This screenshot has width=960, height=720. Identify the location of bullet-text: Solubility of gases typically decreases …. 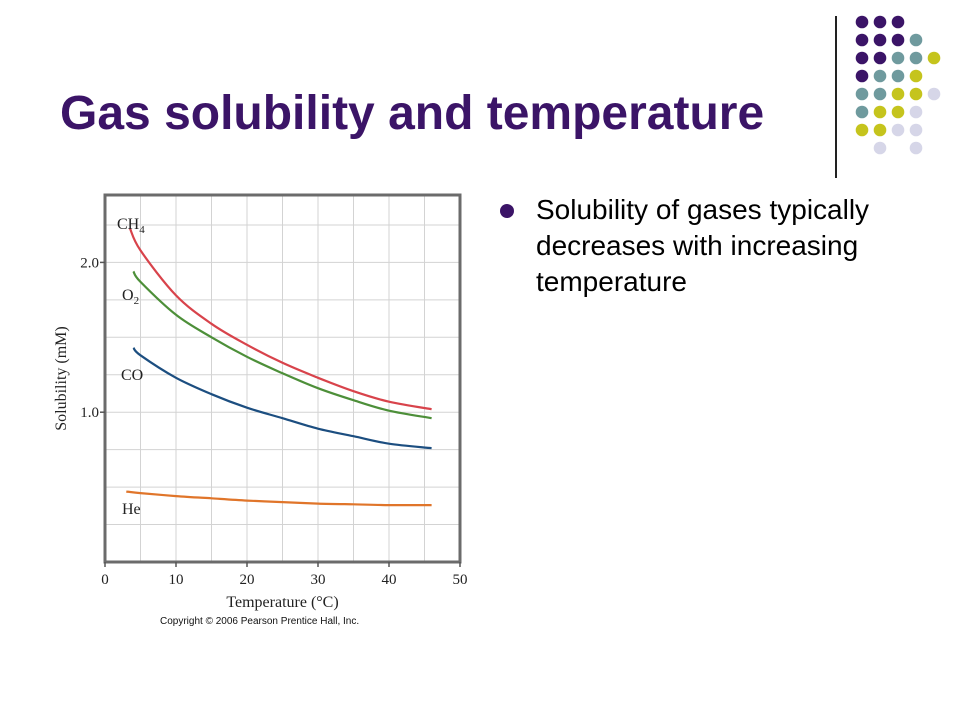
(703, 245).